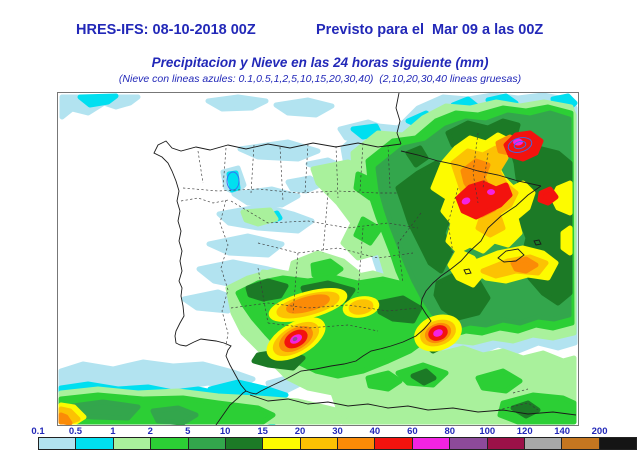 The width and height of the screenshot is (640, 452). Describe the element at coordinates (412, 431) in the screenshot. I see `legend-label-60: 60` at that location.